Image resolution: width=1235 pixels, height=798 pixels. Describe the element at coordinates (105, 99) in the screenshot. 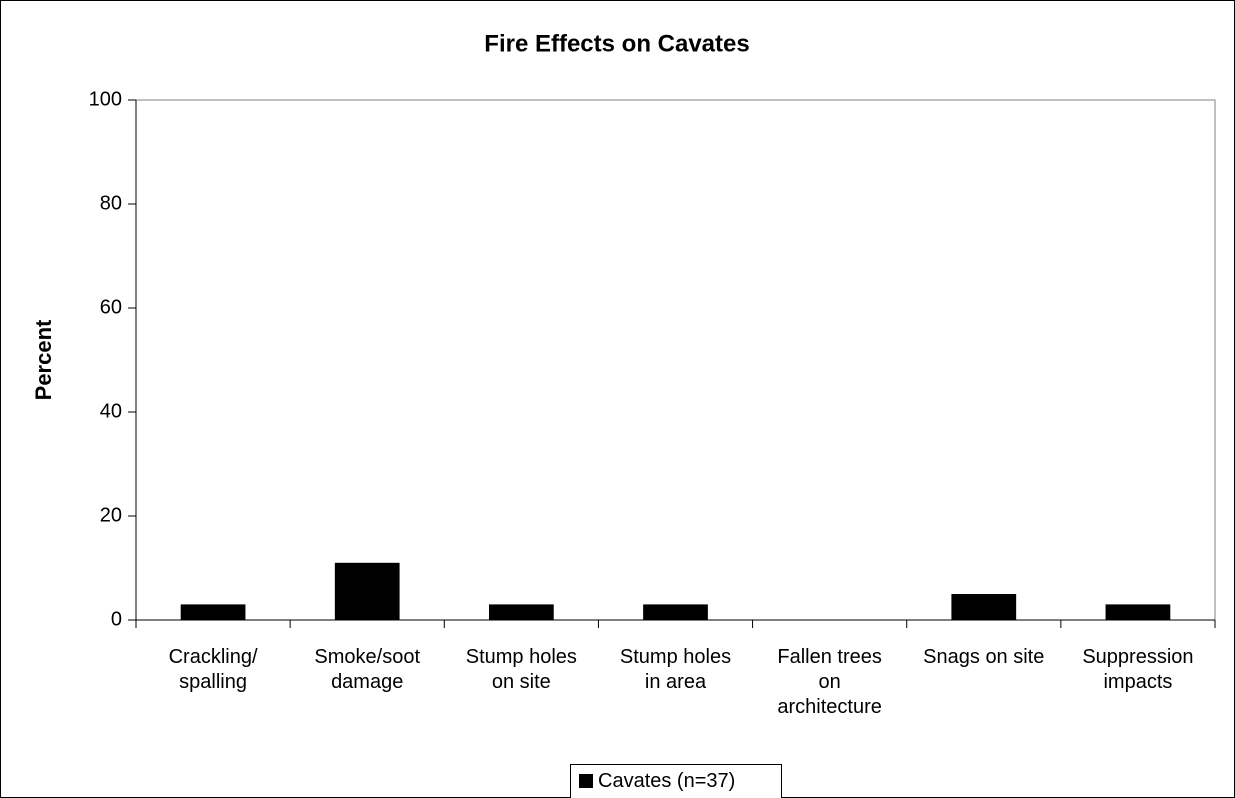

I see `y-tick-label: 100` at that location.